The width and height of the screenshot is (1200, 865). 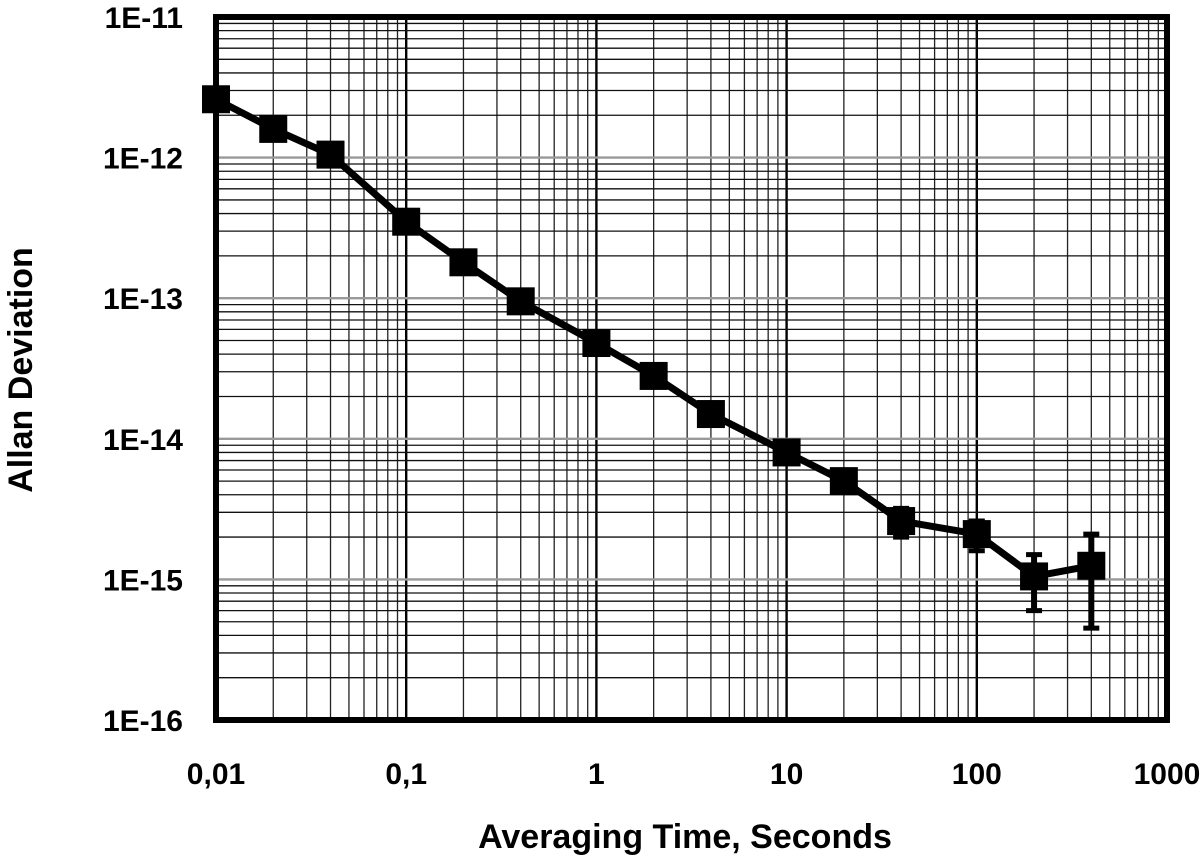 What do you see at coordinates (977, 774) in the screenshot?
I see `x-tick-label: 100` at bounding box center [977, 774].